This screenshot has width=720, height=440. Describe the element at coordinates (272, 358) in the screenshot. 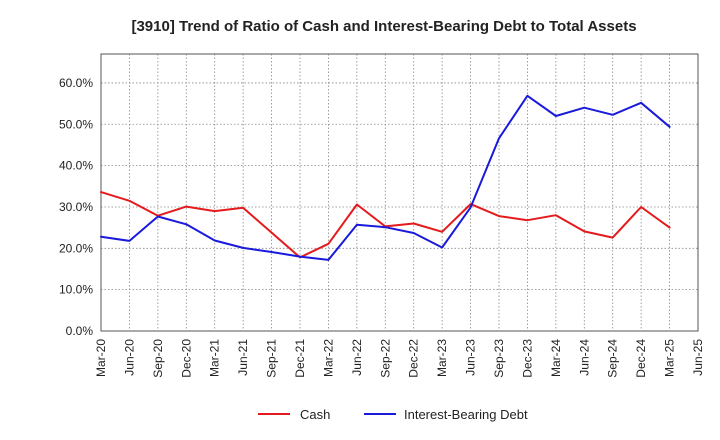

I see `x-tick-label: Sep-21` at that location.